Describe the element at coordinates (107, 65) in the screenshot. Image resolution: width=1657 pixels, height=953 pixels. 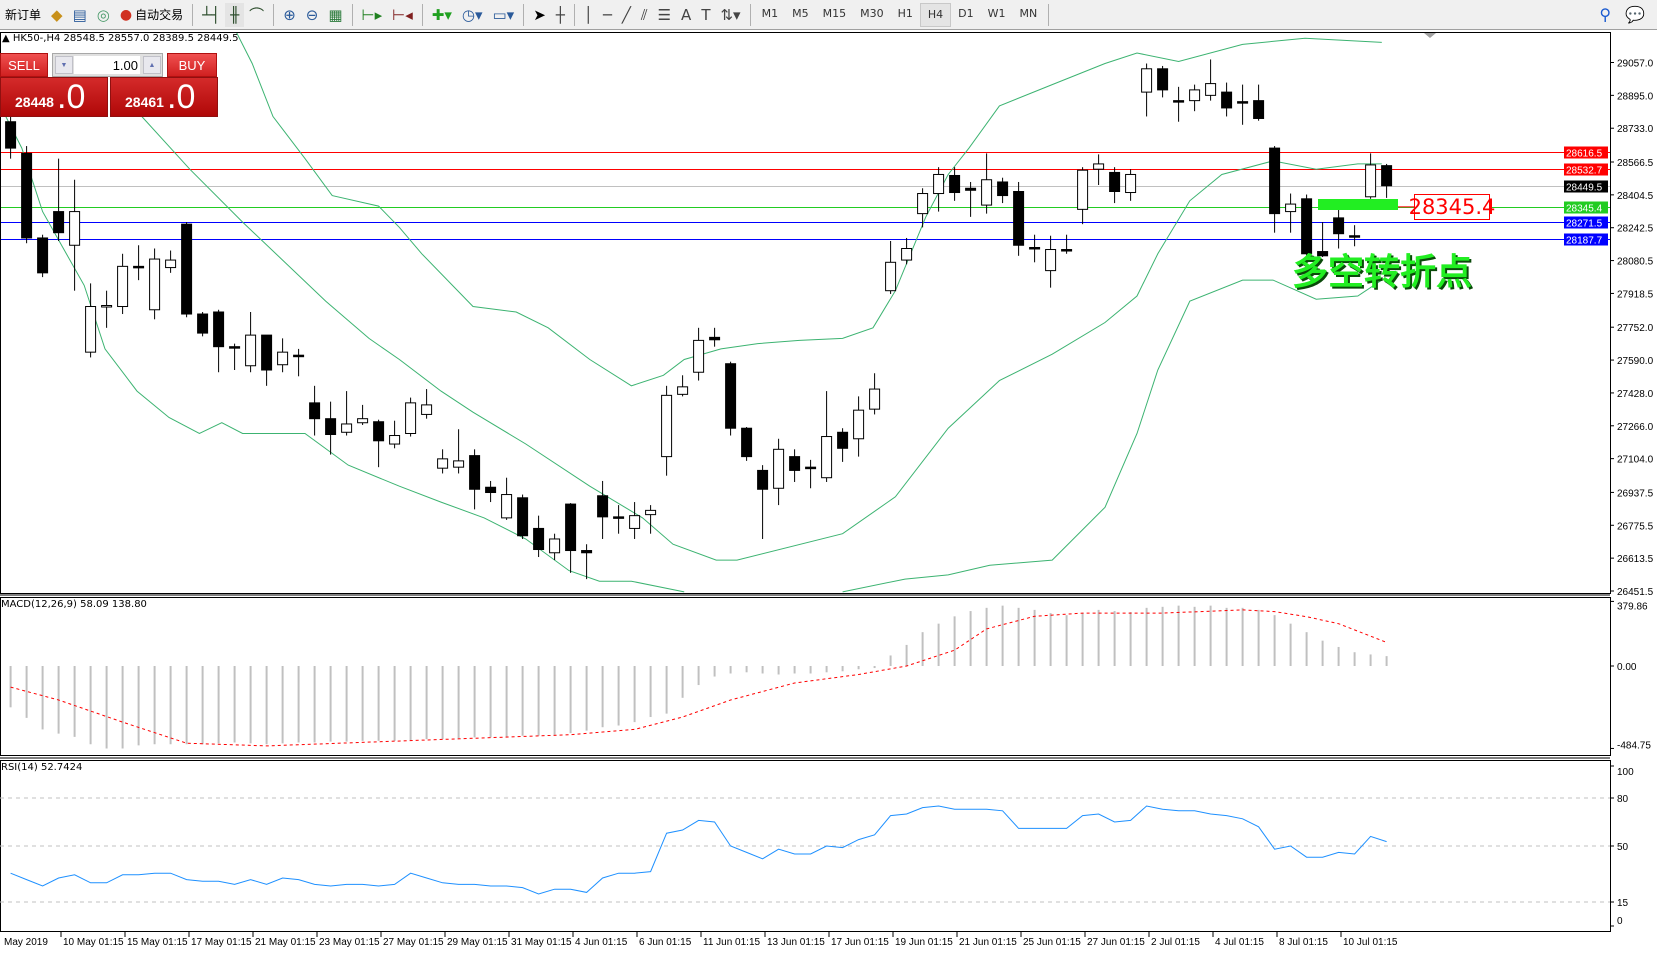
I see `lot-input` at that location.